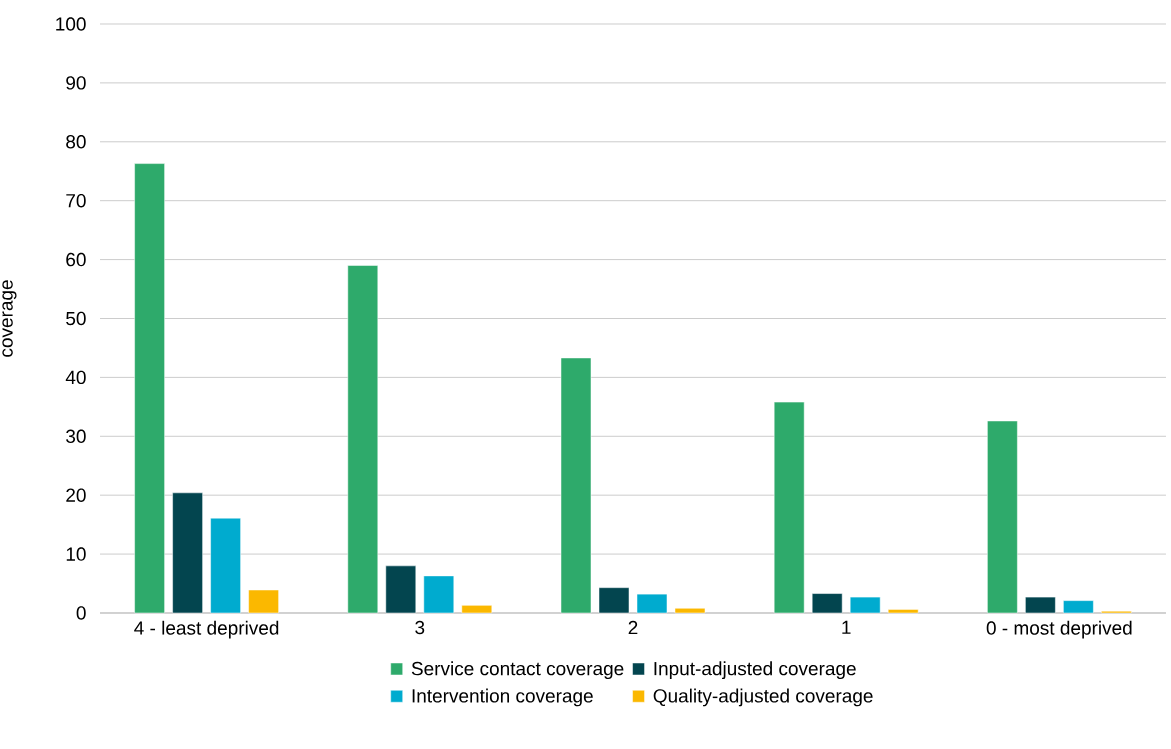 The width and height of the screenshot is (1171, 749). I want to click on y-axis-title: coverage, so click(9, 318).